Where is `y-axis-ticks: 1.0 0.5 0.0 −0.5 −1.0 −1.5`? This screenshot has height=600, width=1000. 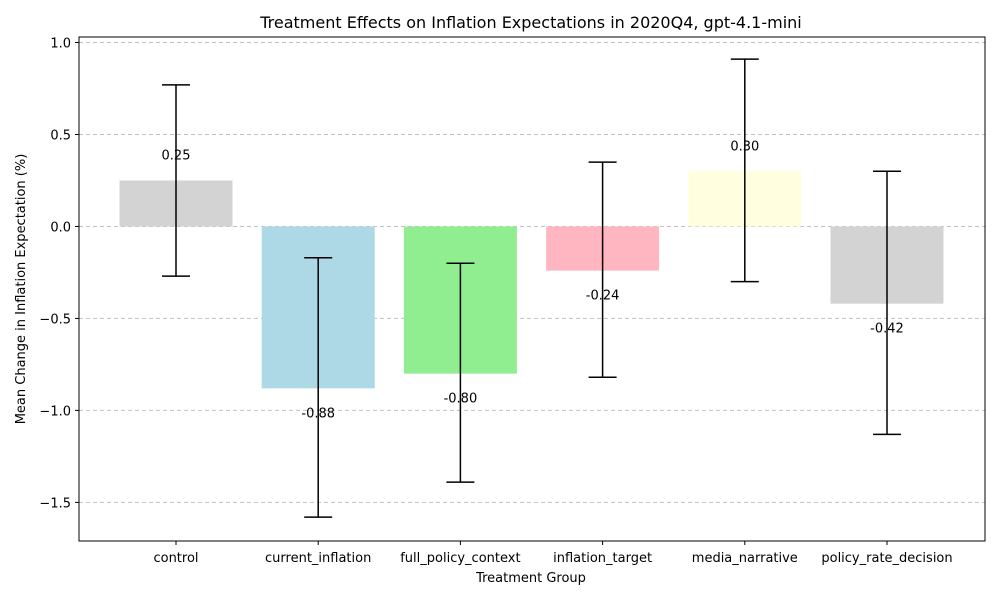 y-axis-ticks: 1.0 0.5 0.0 −0.5 −1.0 −1.5 is located at coordinates (59, 274).